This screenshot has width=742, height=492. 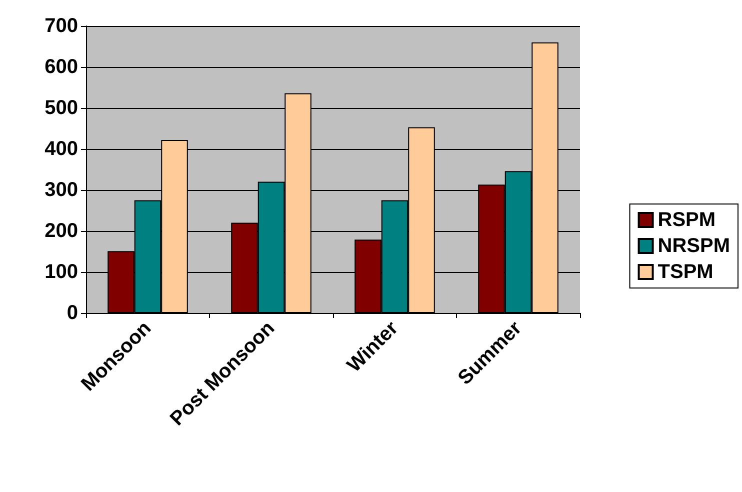 I want to click on y-tick-label: 300, so click(x=61, y=190).